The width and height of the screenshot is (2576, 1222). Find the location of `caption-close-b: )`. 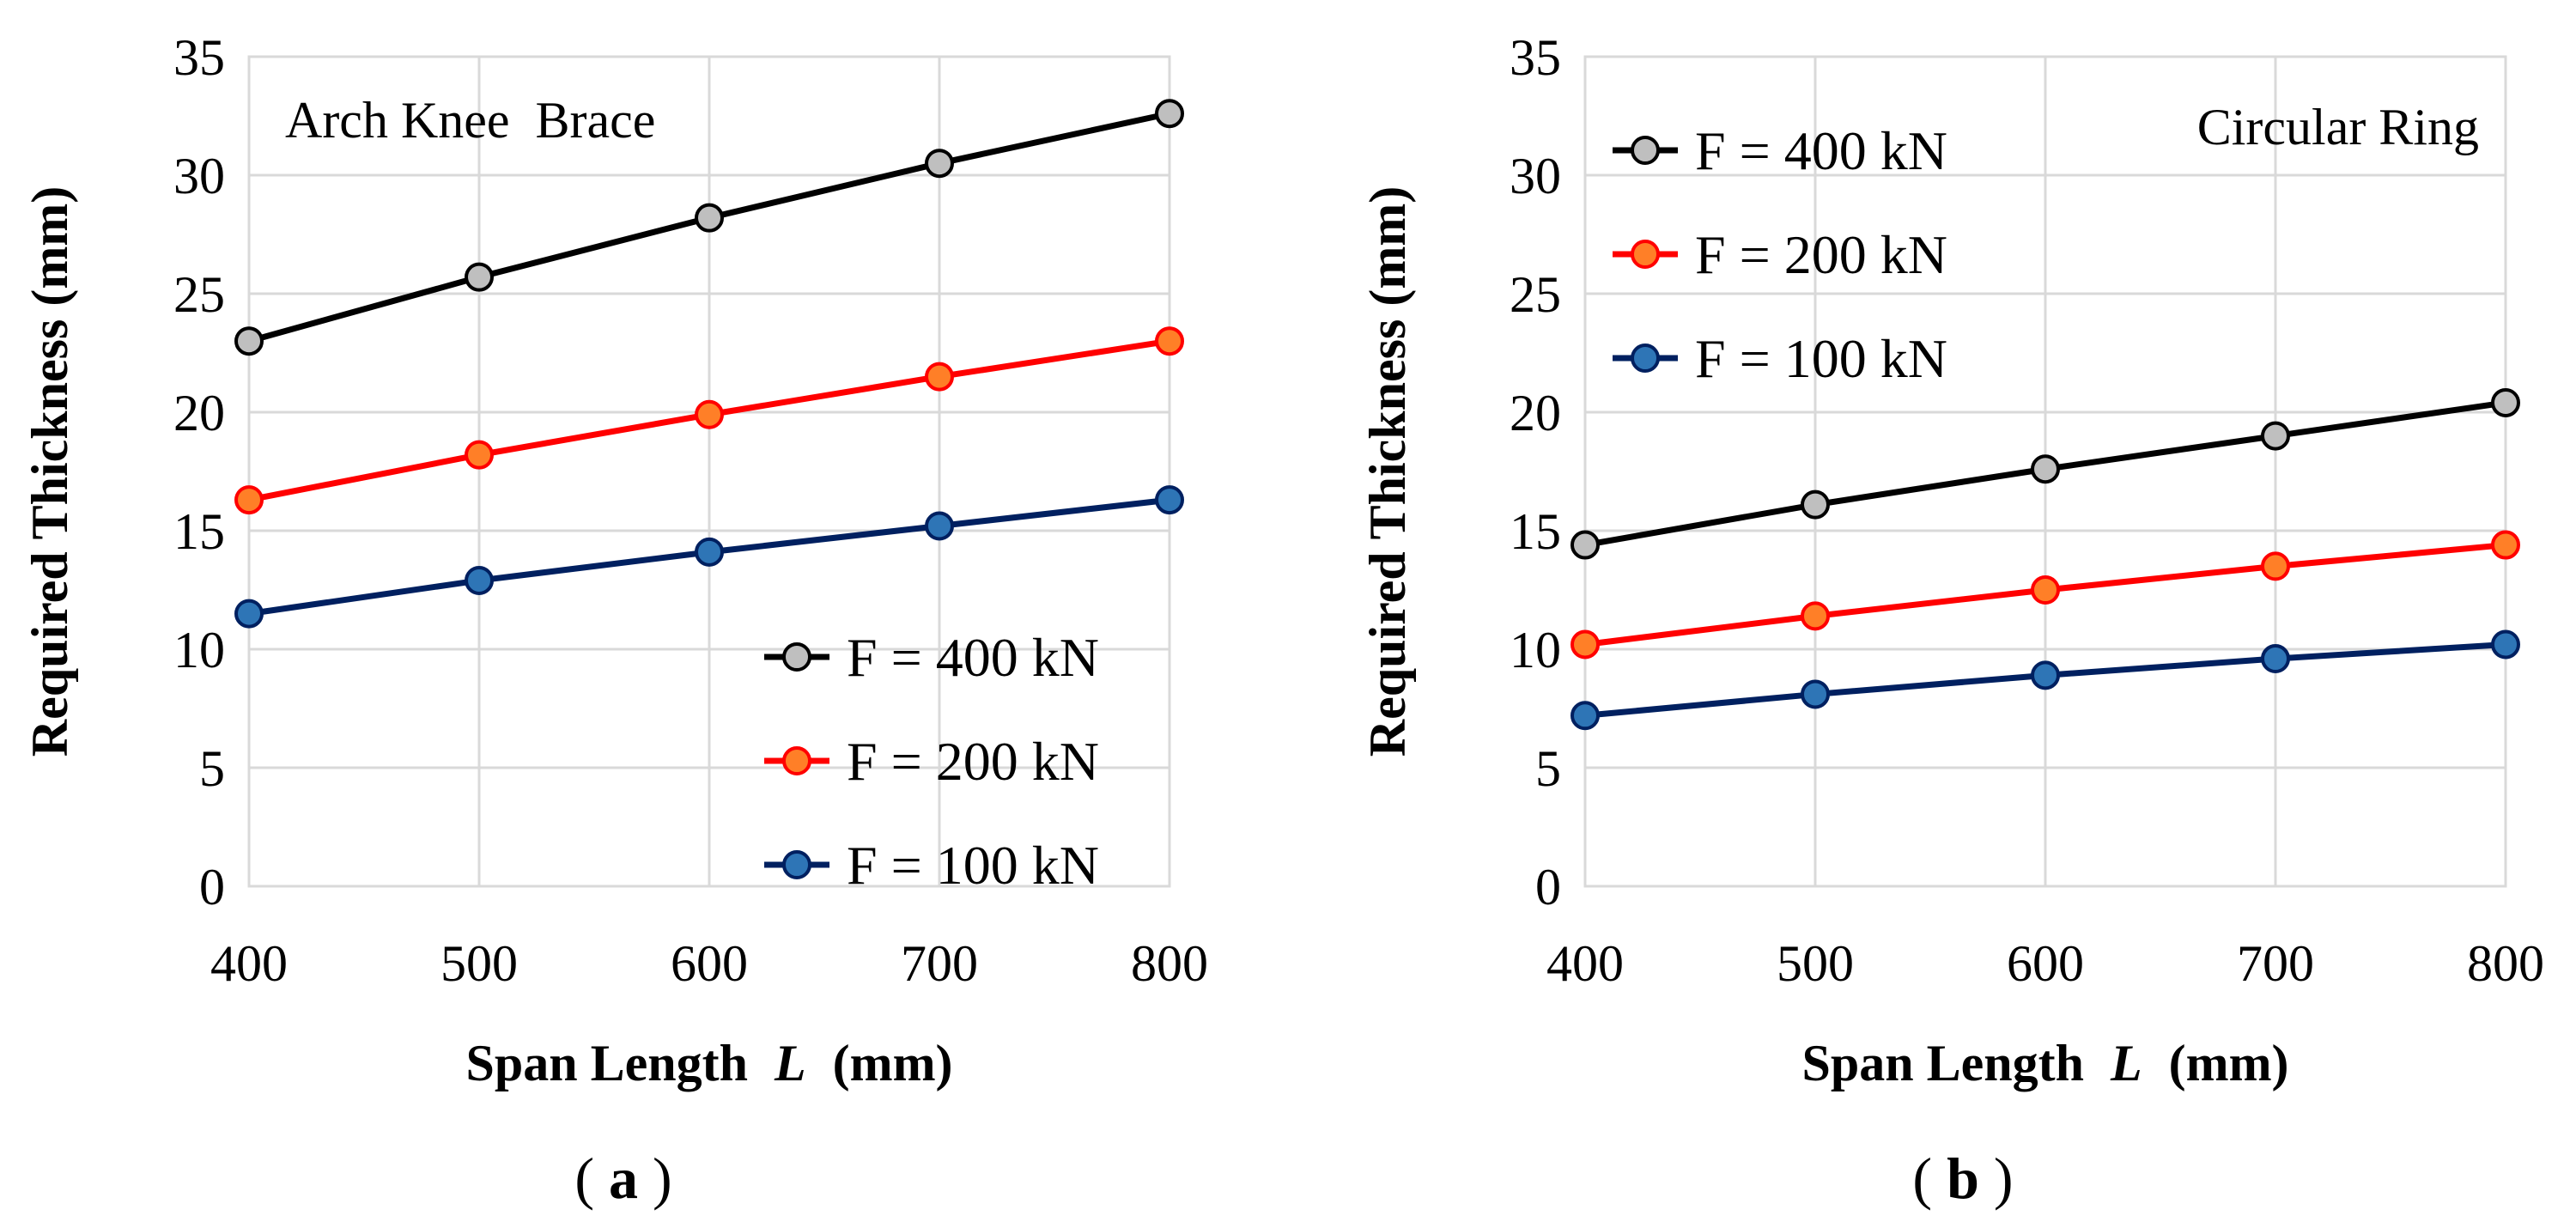

caption-close-b: ) is located at coordinates (2004, 1178).